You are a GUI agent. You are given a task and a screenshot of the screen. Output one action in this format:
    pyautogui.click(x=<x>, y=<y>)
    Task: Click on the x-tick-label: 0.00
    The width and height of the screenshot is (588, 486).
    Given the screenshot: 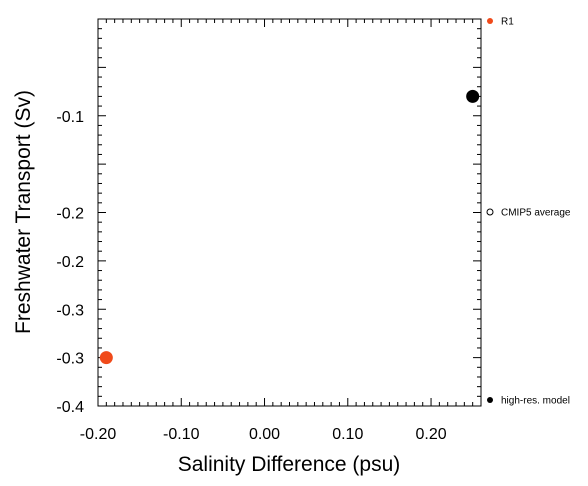 What is the action you would take?
    pyautogui.click(x=264, y=434)
    